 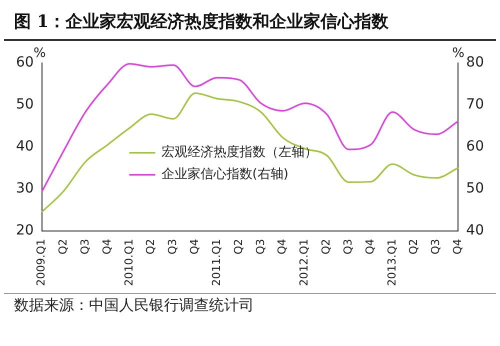 What do you see at coordinates (475, 104) in the screenshot?
I see `y2-tick-label: 70` at bounding box center [475, 104].